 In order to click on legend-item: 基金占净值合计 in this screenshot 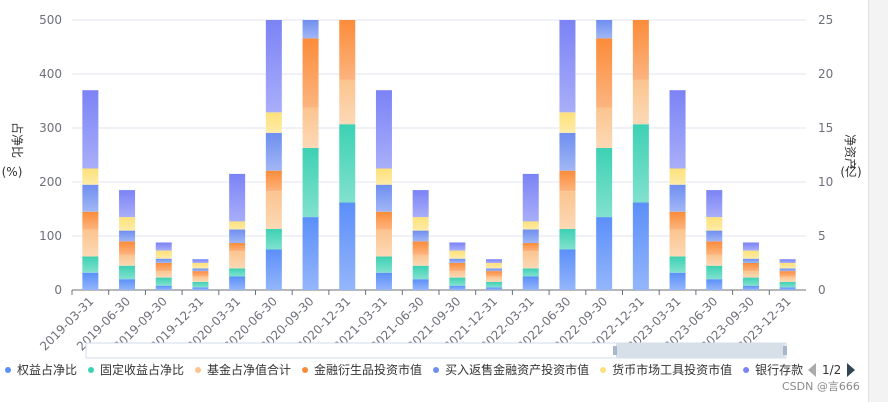, I will do `click(243, 369)`.